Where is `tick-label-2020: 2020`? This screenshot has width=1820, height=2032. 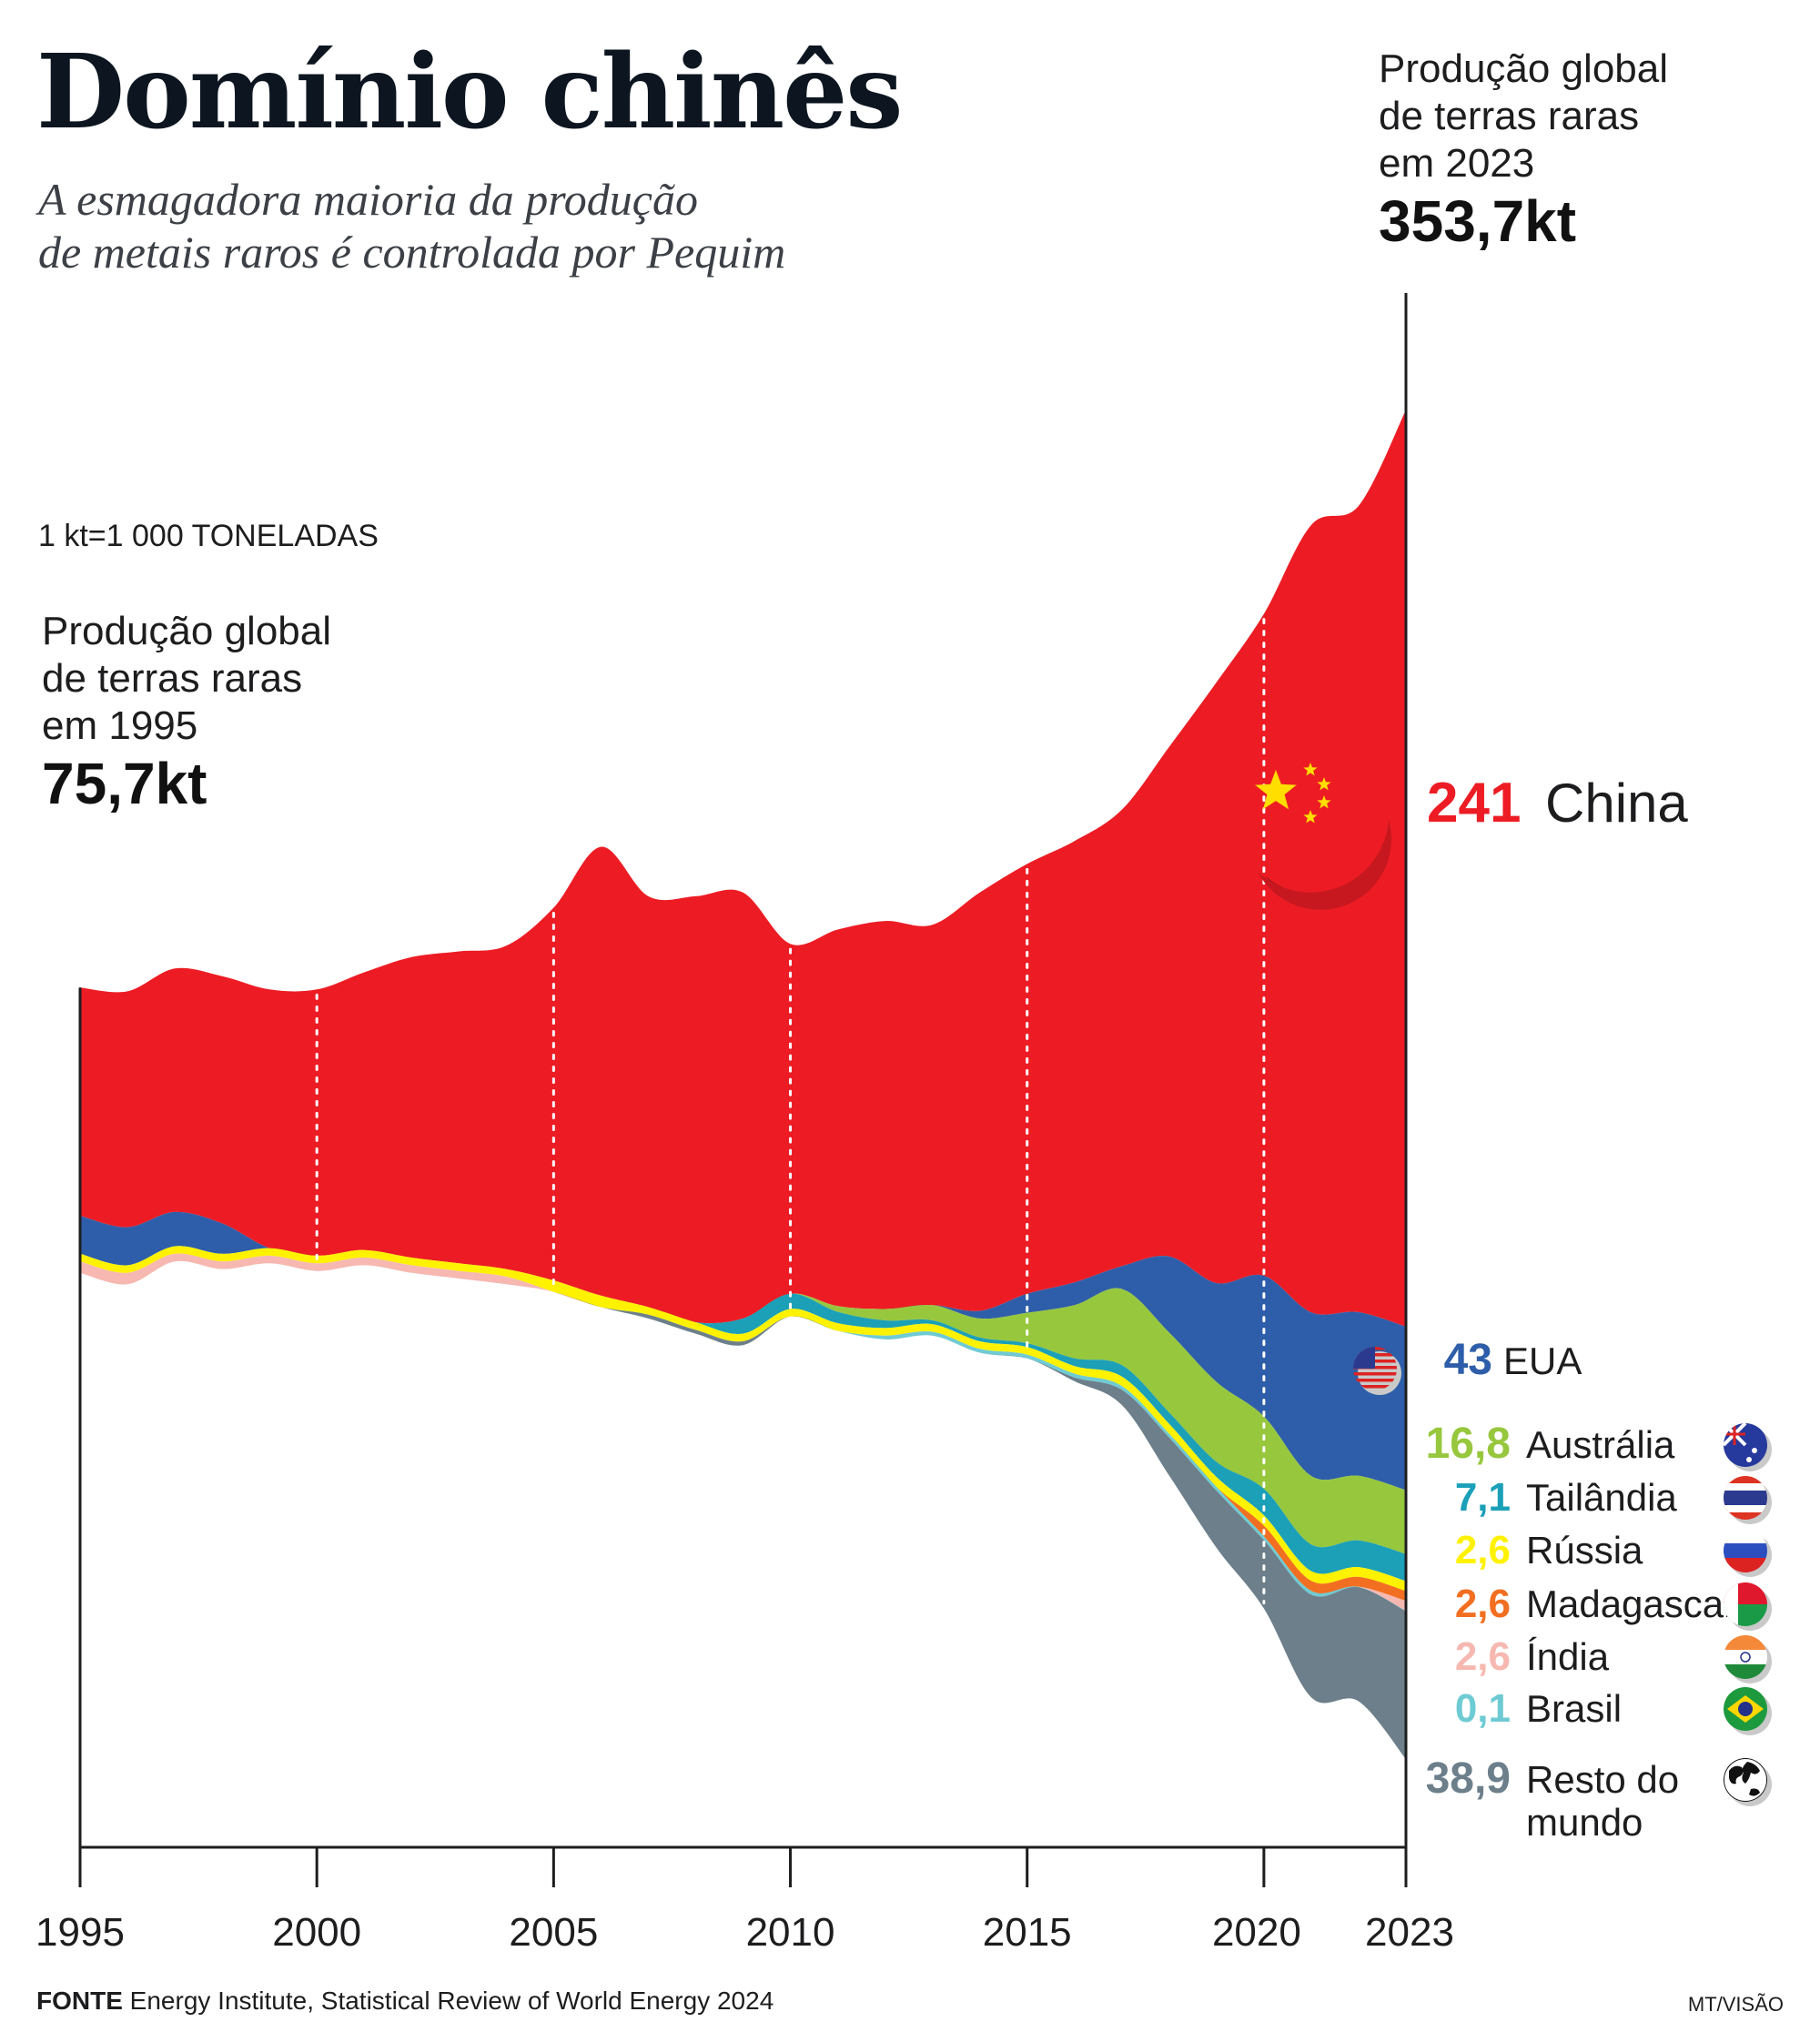 tick-label-2020: 2020 is located at coordinates (1257, 1932).